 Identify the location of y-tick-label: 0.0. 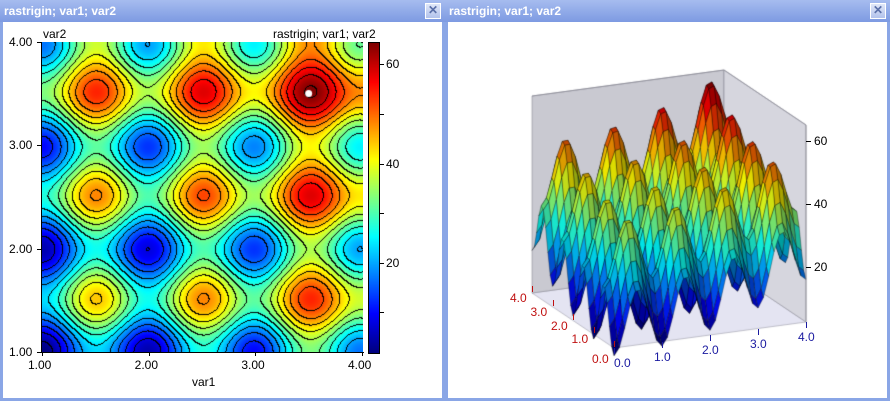
(600, 359).